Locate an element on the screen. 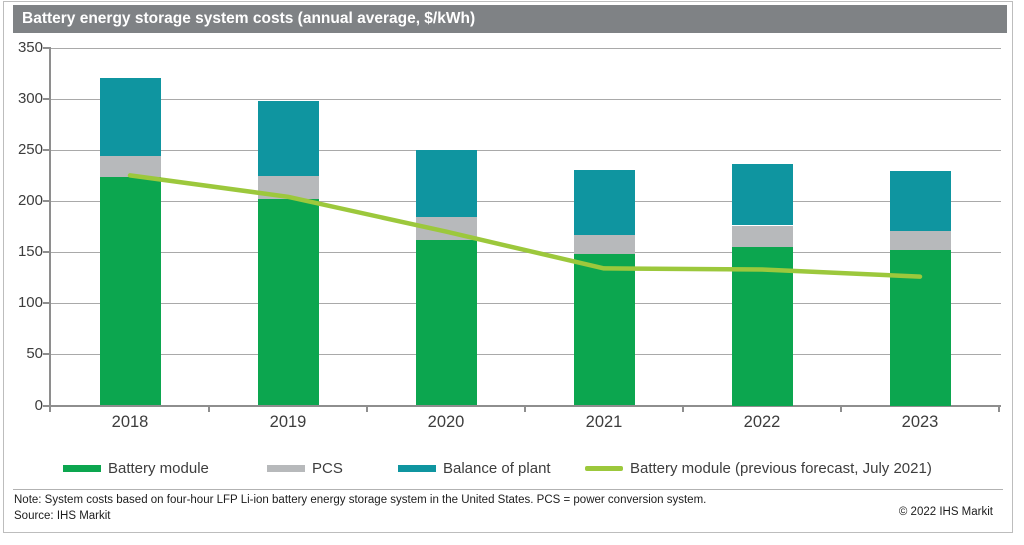  legend-item-battery-module: Battery module is located at coordinates (136, 468).